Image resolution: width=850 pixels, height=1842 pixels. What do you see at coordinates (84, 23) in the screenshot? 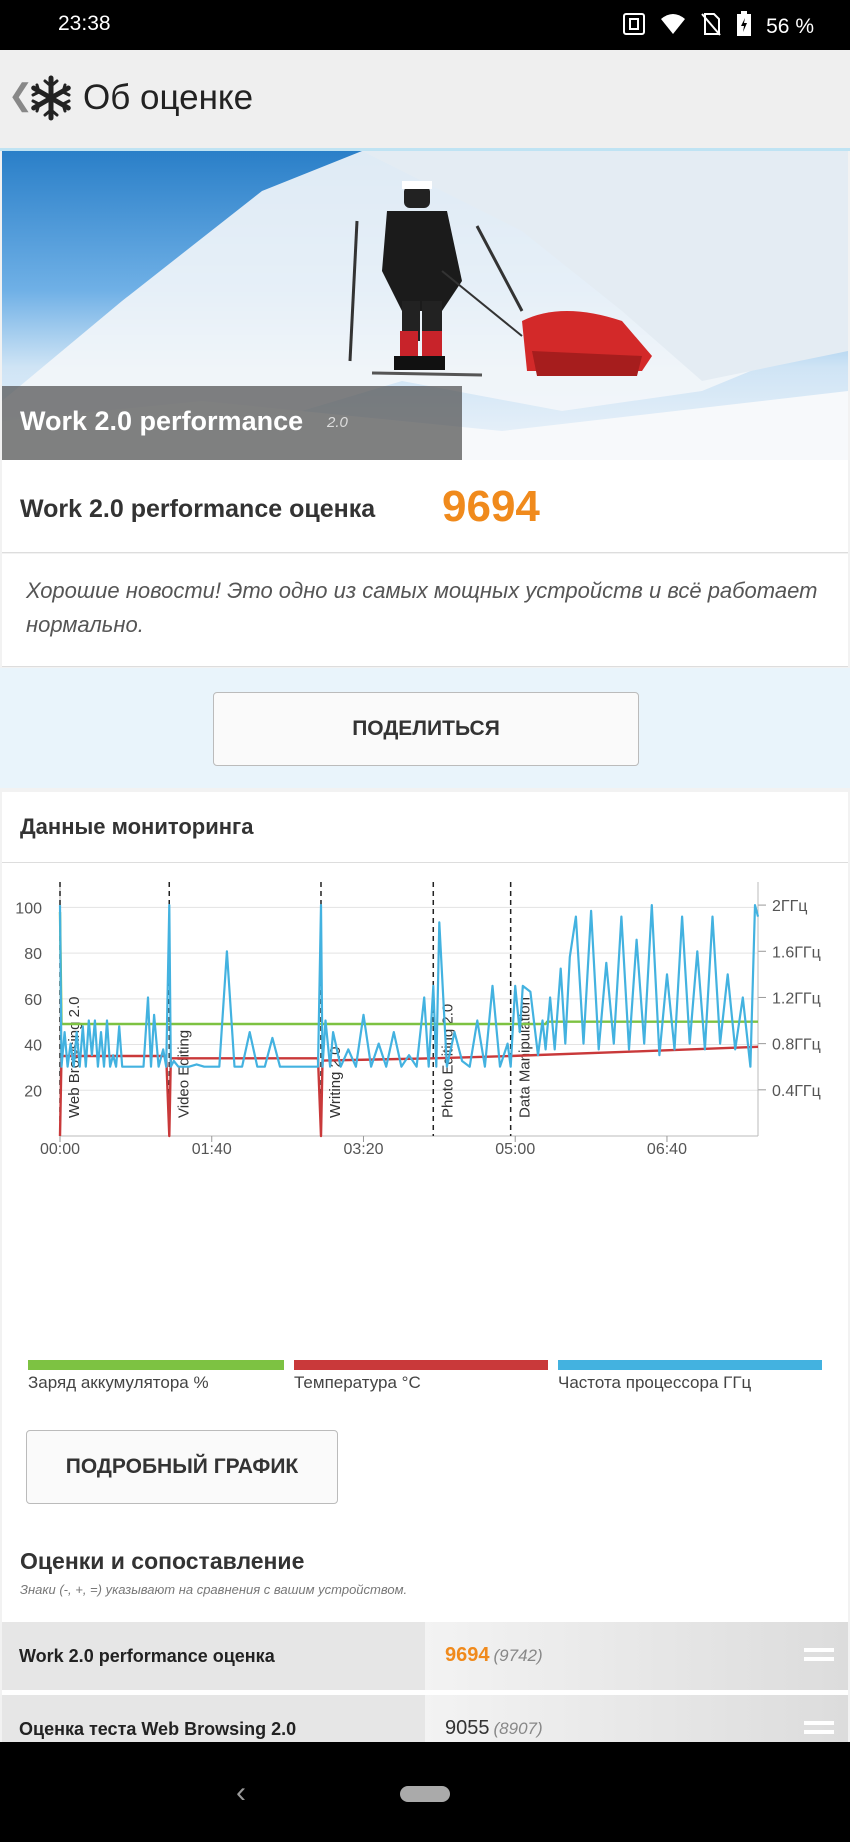
I see `status-time: 23:38` at bounding box center [84, 23].